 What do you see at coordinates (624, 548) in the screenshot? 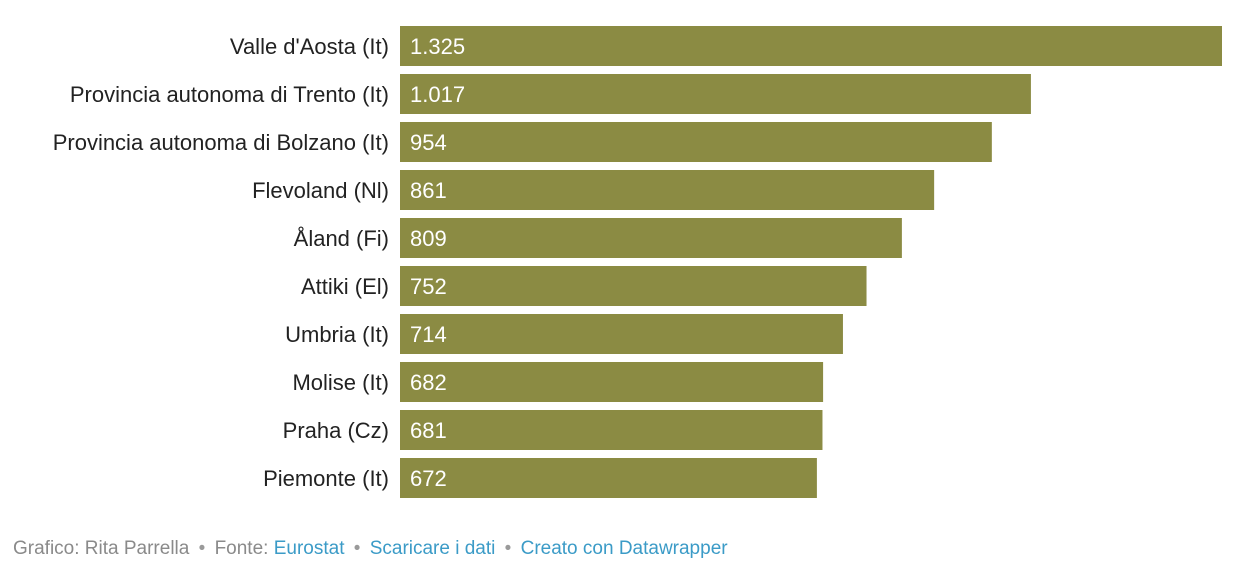
I see `datawrapper-link: Creato con Datawrapper` at bounding box center [624, 548].